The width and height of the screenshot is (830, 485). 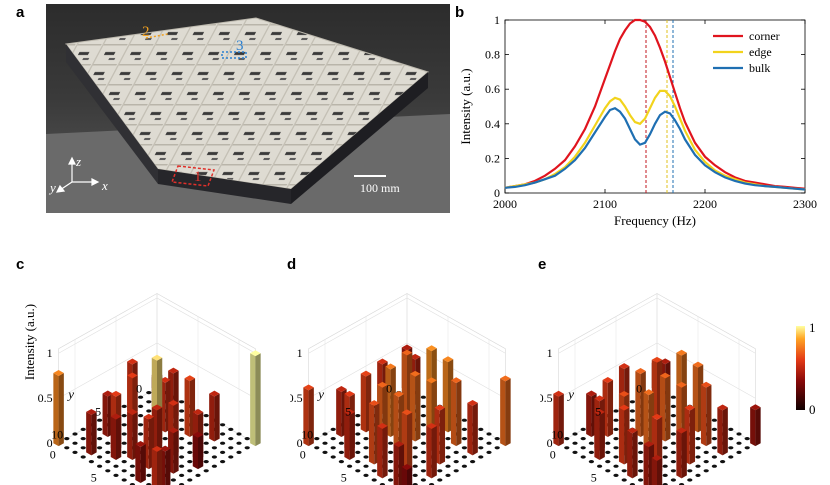 I want to click on colorbar-gradient, so click(x=800, y=368).